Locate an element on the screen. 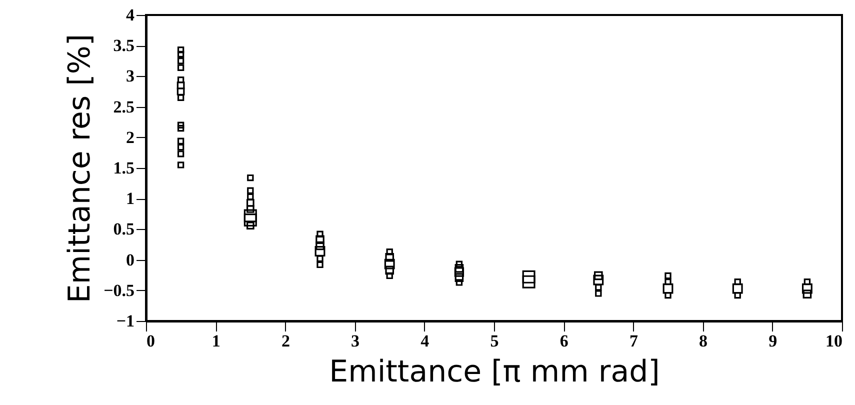 The image size is (855, 405). y-tick-label: 1.5 is located at coordinates (123, 168).